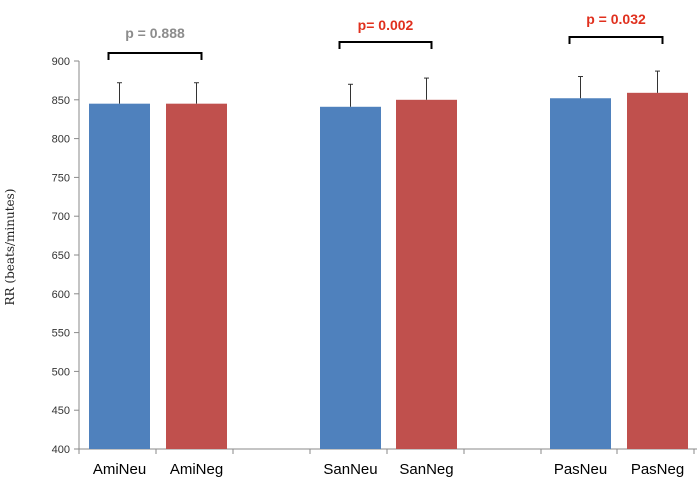 Image resolution: width=699 pixels, height=491 pixels. What do you see at coordinates (61, 295) in the screenshot?
I see `y-tick-label: 600` at bounding box center [61, 295].